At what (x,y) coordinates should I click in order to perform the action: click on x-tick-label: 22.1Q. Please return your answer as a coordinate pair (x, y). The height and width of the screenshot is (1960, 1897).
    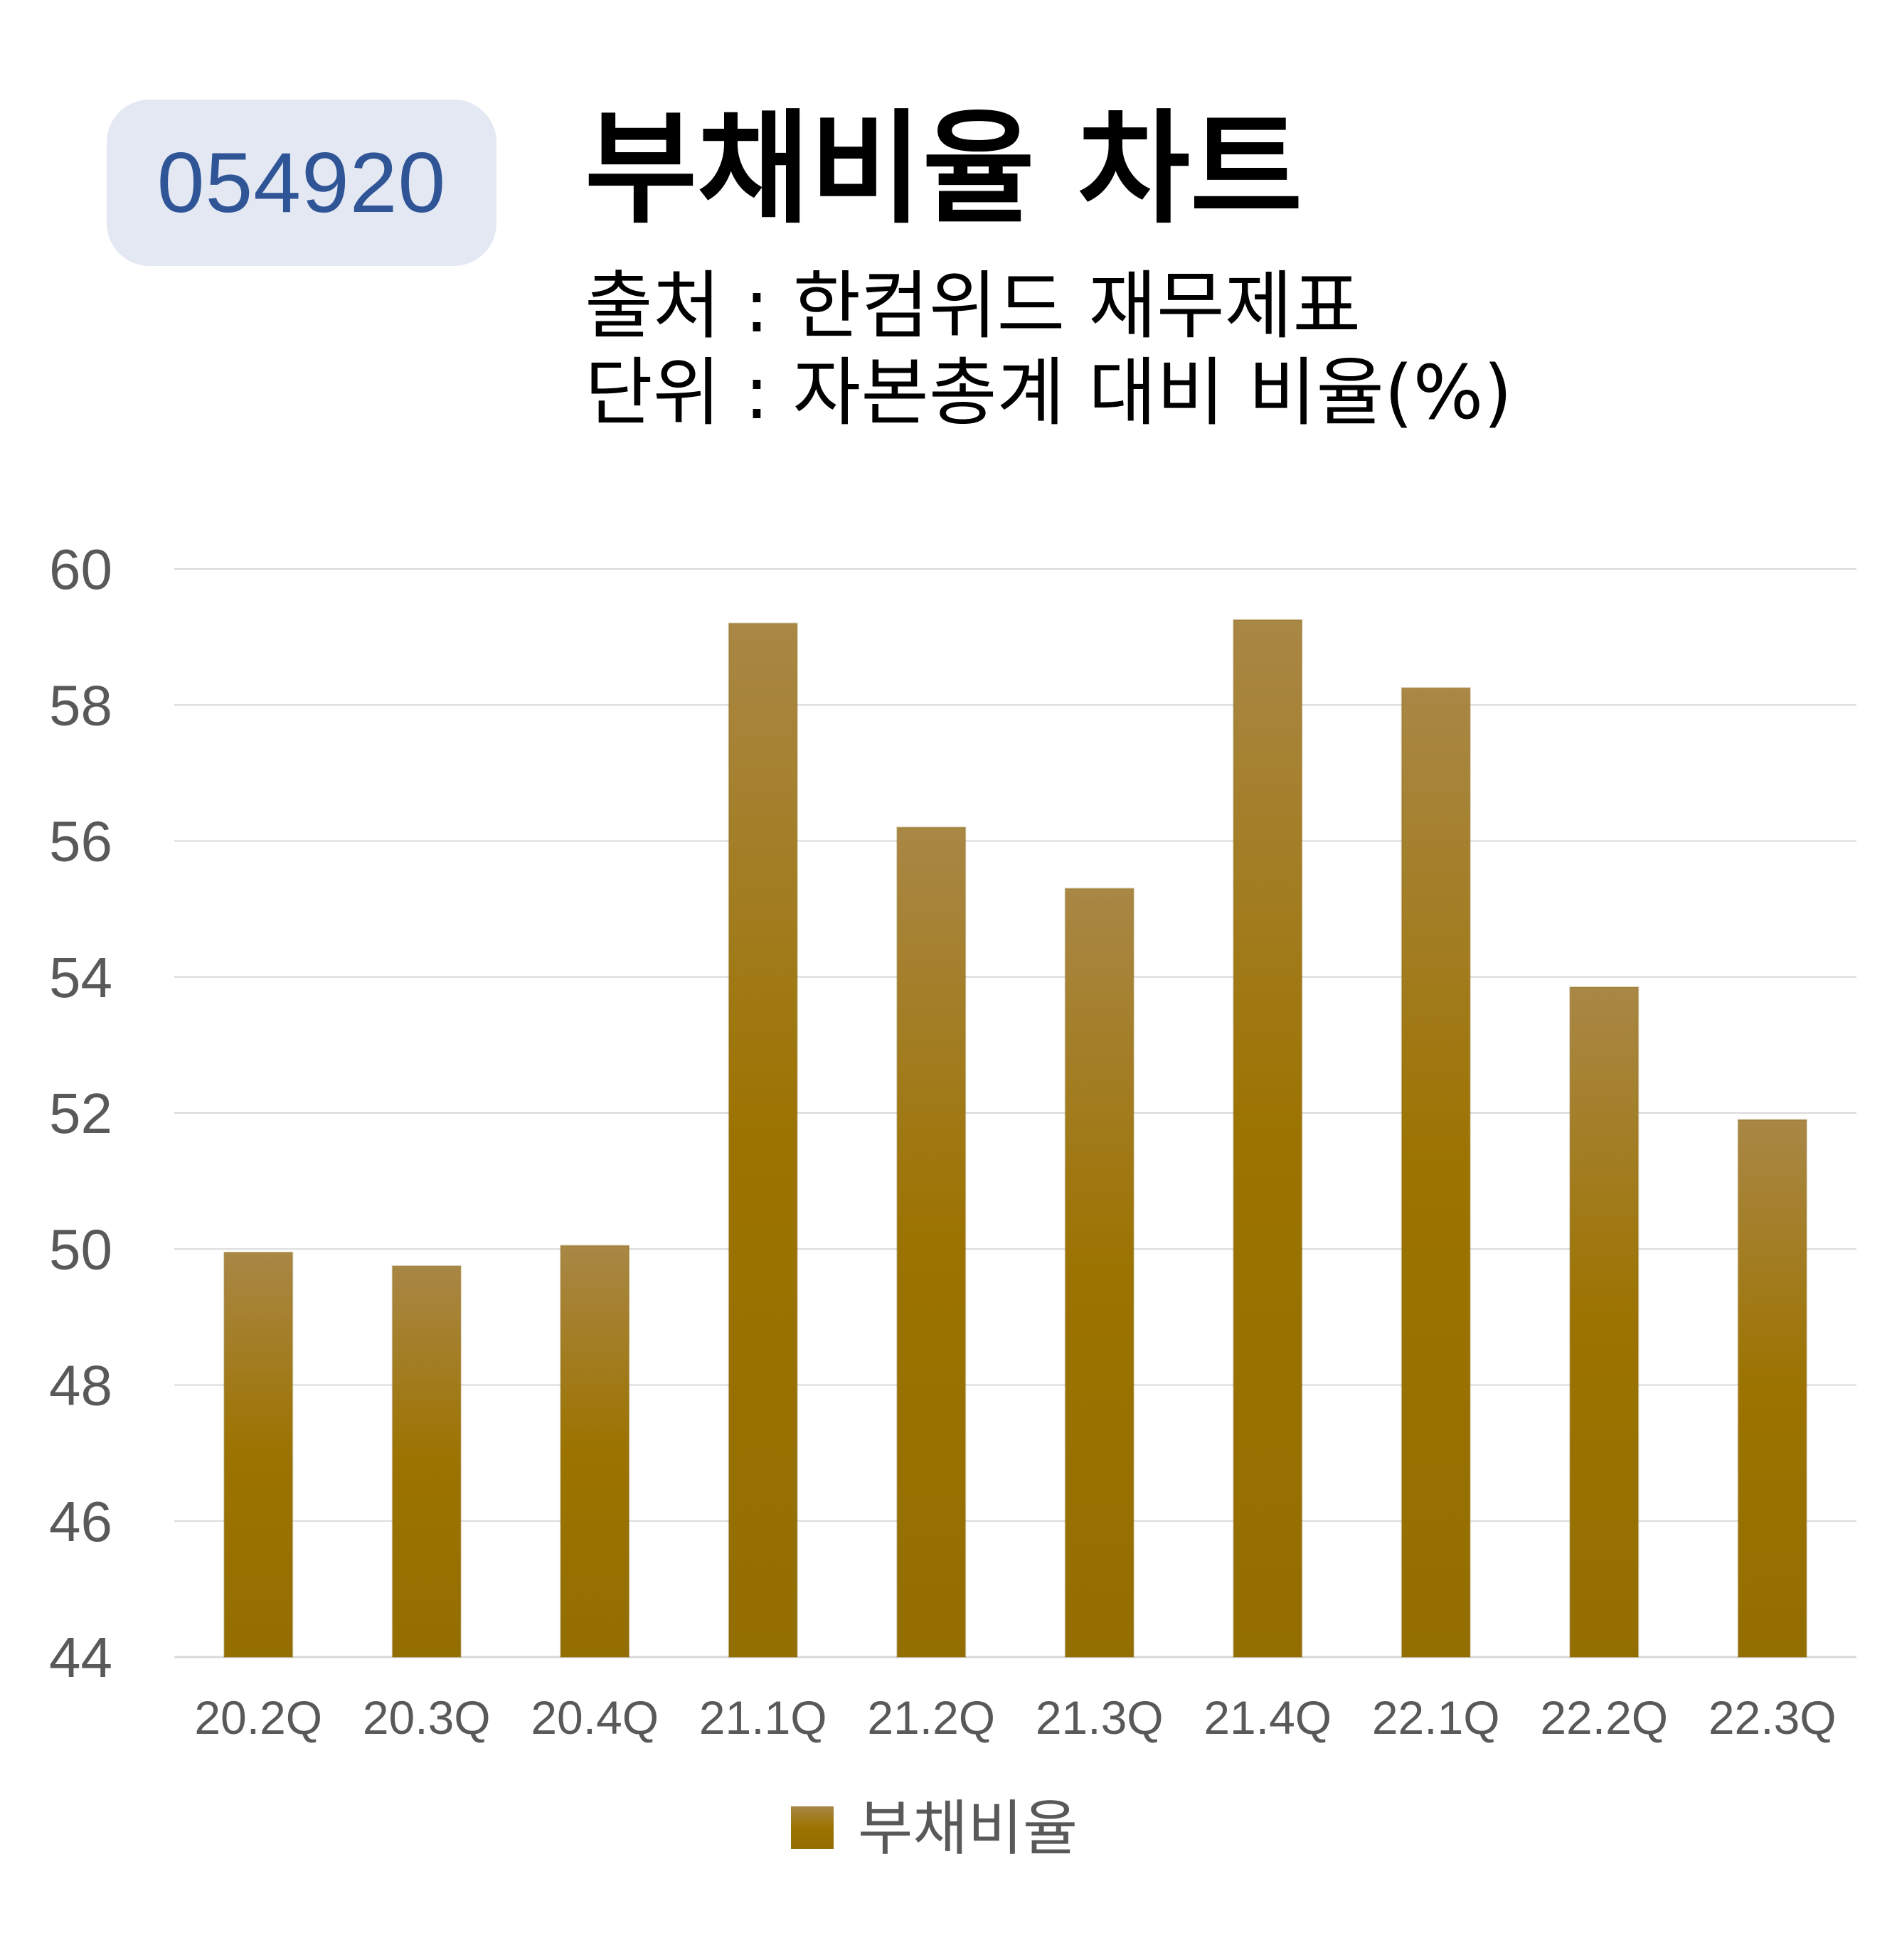
    Looking at the image, I should click on (1436, 1717).